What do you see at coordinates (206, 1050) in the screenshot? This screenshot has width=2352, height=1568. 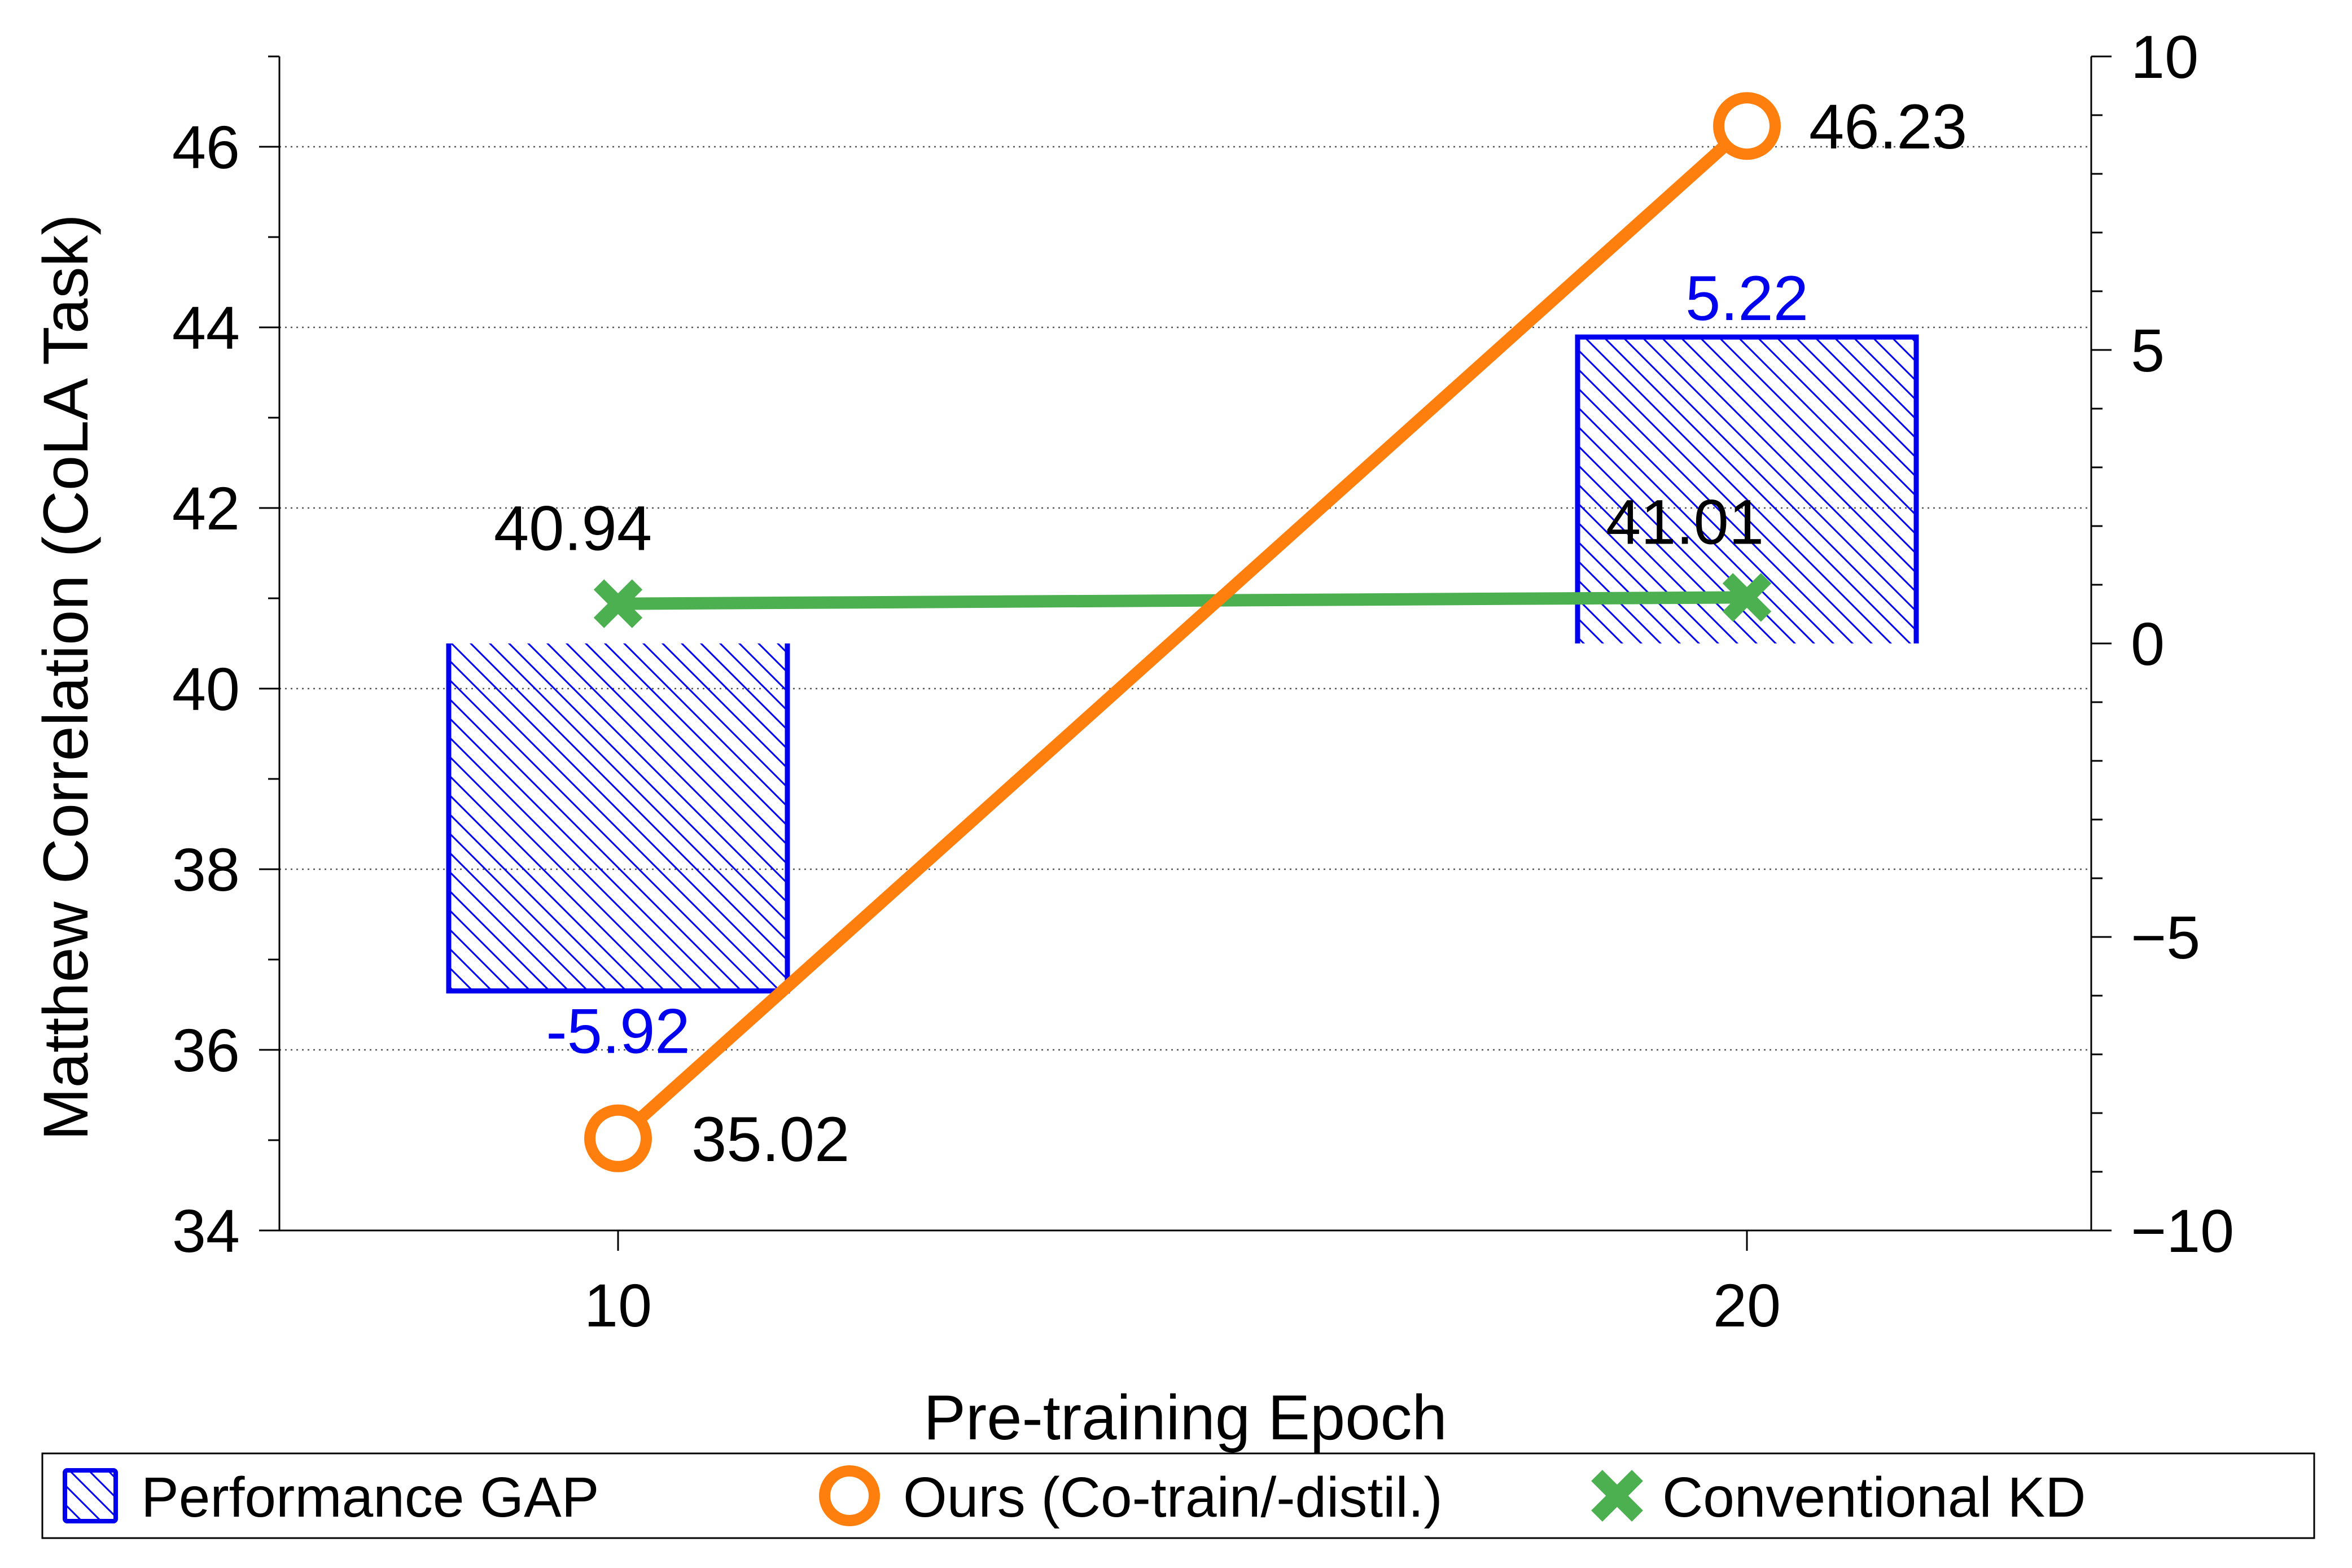 I see `y-tick-label: 36` at bounding box center [206, 1050].